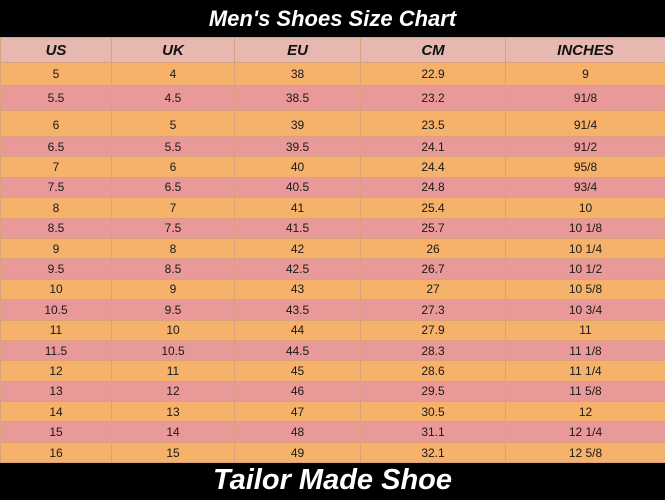  What do you see at coordinates (173, 289) in the screenshot?
I see `cell-uk: 9` at bounding box center [173, 289].